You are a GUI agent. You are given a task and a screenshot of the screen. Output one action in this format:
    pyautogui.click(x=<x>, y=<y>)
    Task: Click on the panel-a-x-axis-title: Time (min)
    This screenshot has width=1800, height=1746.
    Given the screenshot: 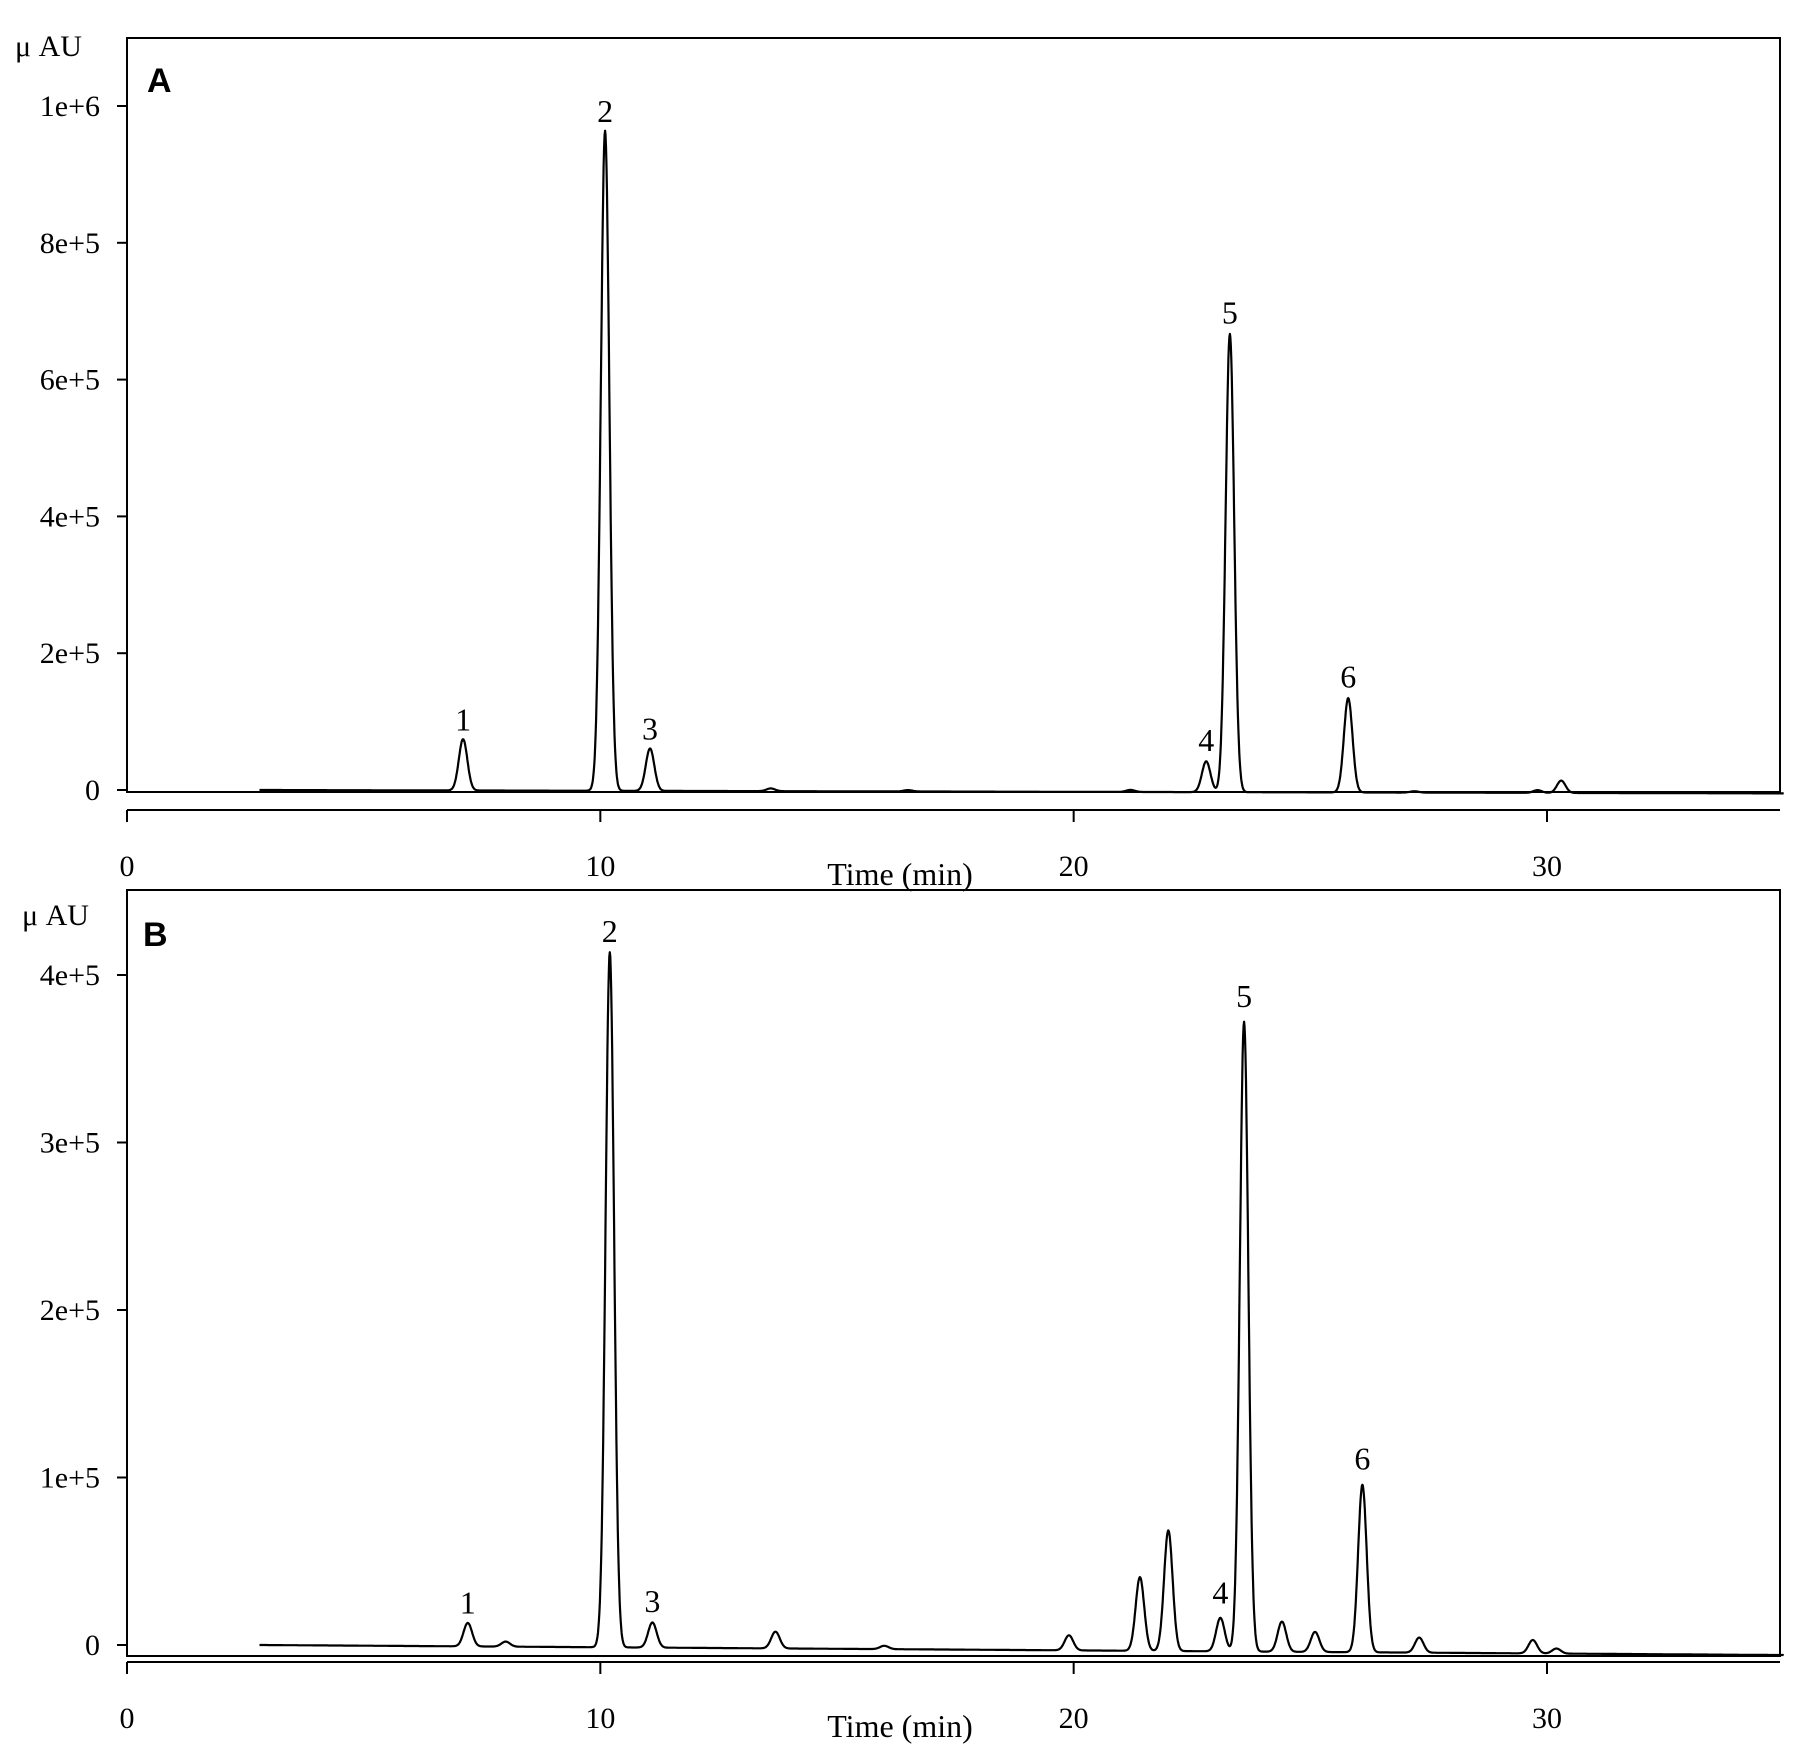 What is the action you would take?
    pyautogui.click(x=900, y=874)
    